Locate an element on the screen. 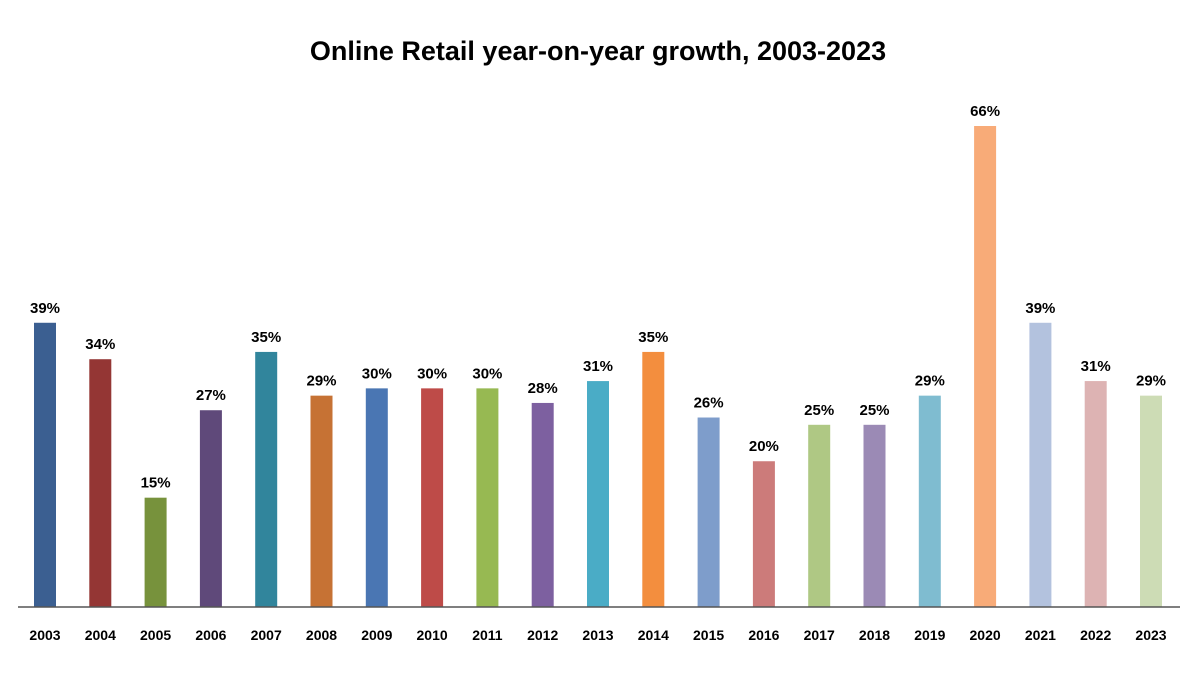  x-tick-label: 2018 is located at coordinates (874, 635).